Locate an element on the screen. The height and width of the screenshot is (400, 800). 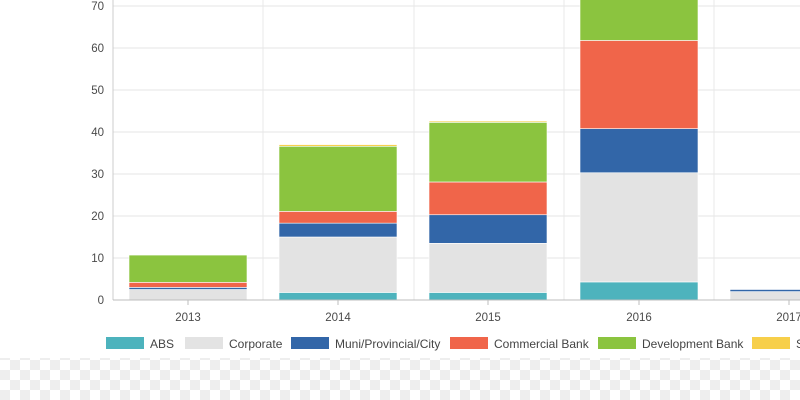
x-tick-label: 2016 is located at coordinates (639, 318).